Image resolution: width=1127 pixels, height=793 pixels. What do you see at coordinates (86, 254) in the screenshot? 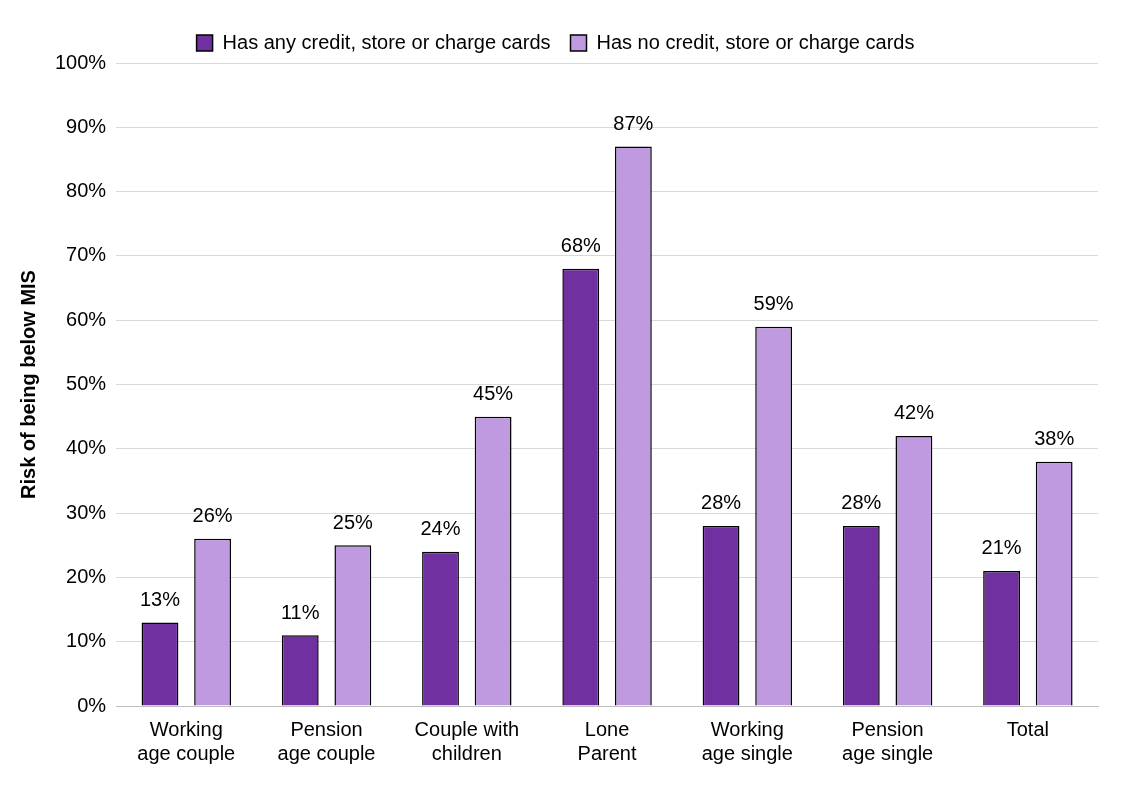
I see `y-tick-label: 70%` at bounding box center [86, 254].